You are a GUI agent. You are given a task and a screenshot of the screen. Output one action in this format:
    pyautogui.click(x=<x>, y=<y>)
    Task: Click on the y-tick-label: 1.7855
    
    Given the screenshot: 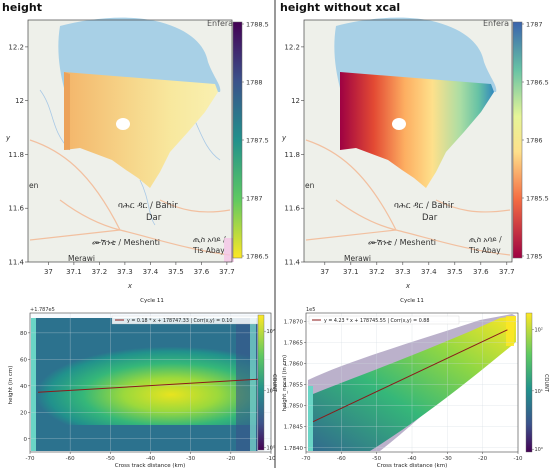 What is the action you would take?
    pyautogui.click(x=294, y=386)
    